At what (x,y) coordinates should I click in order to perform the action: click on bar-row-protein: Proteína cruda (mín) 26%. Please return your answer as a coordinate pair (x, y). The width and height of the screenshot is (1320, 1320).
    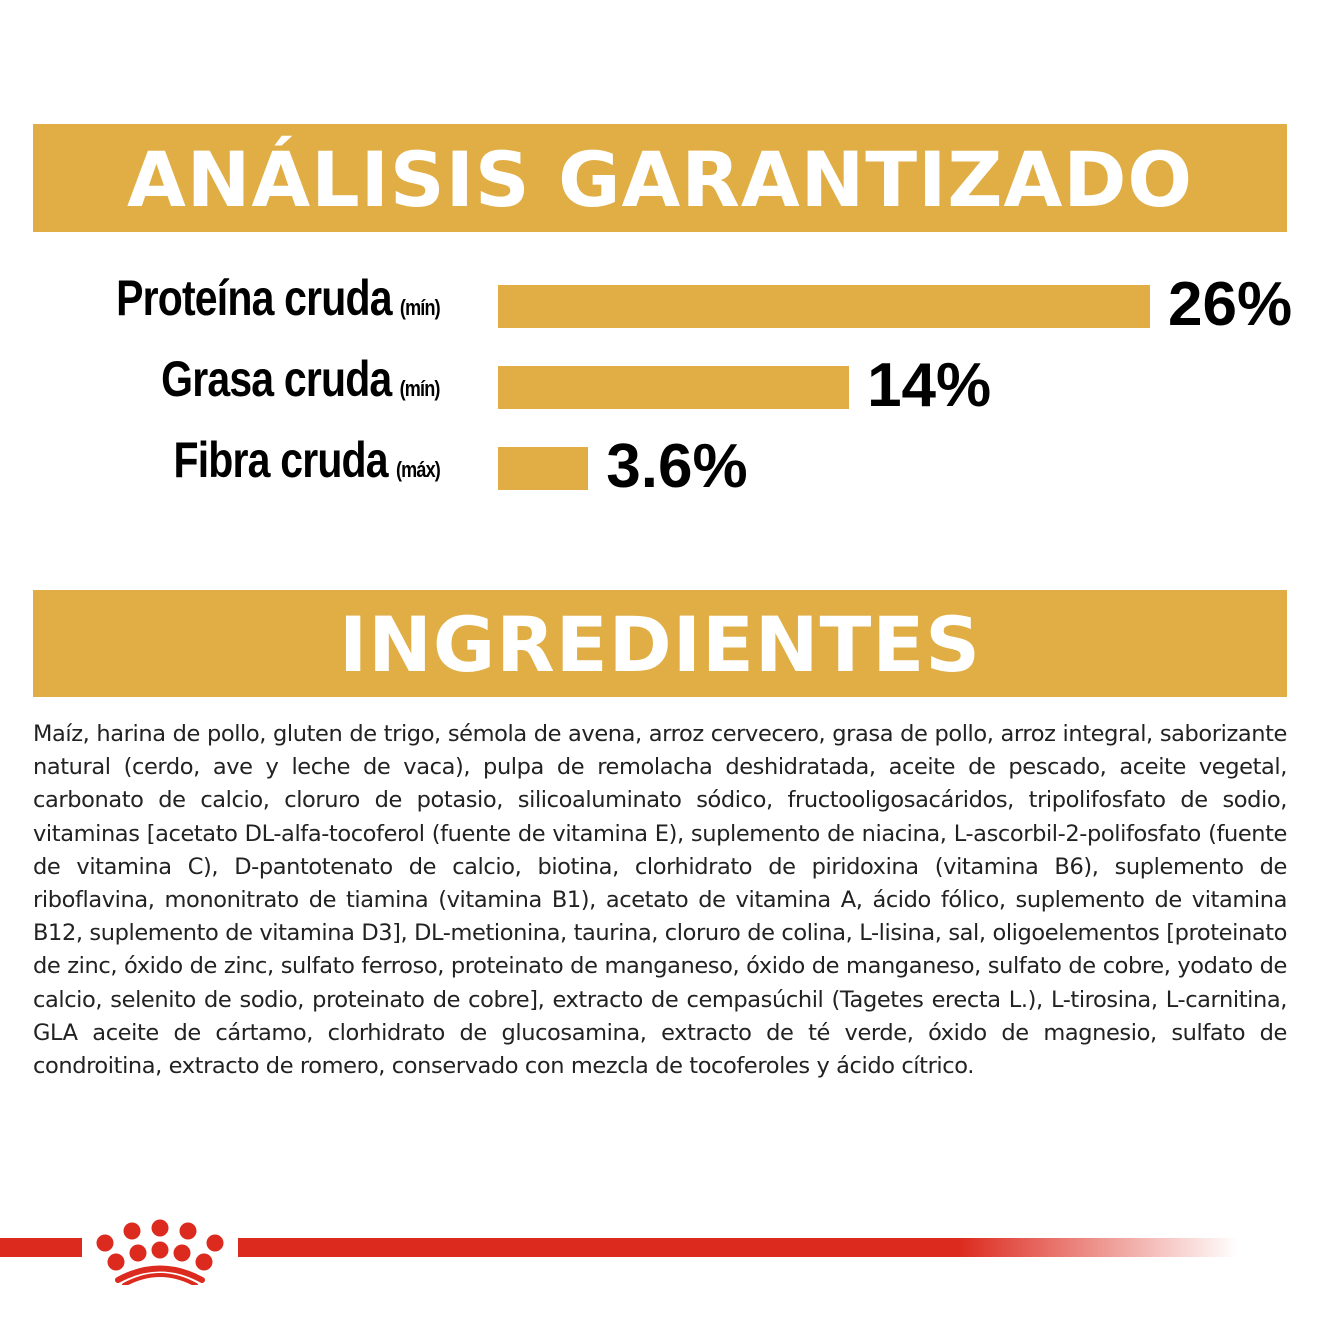
    Looking at the image, I should click on (660, 304).